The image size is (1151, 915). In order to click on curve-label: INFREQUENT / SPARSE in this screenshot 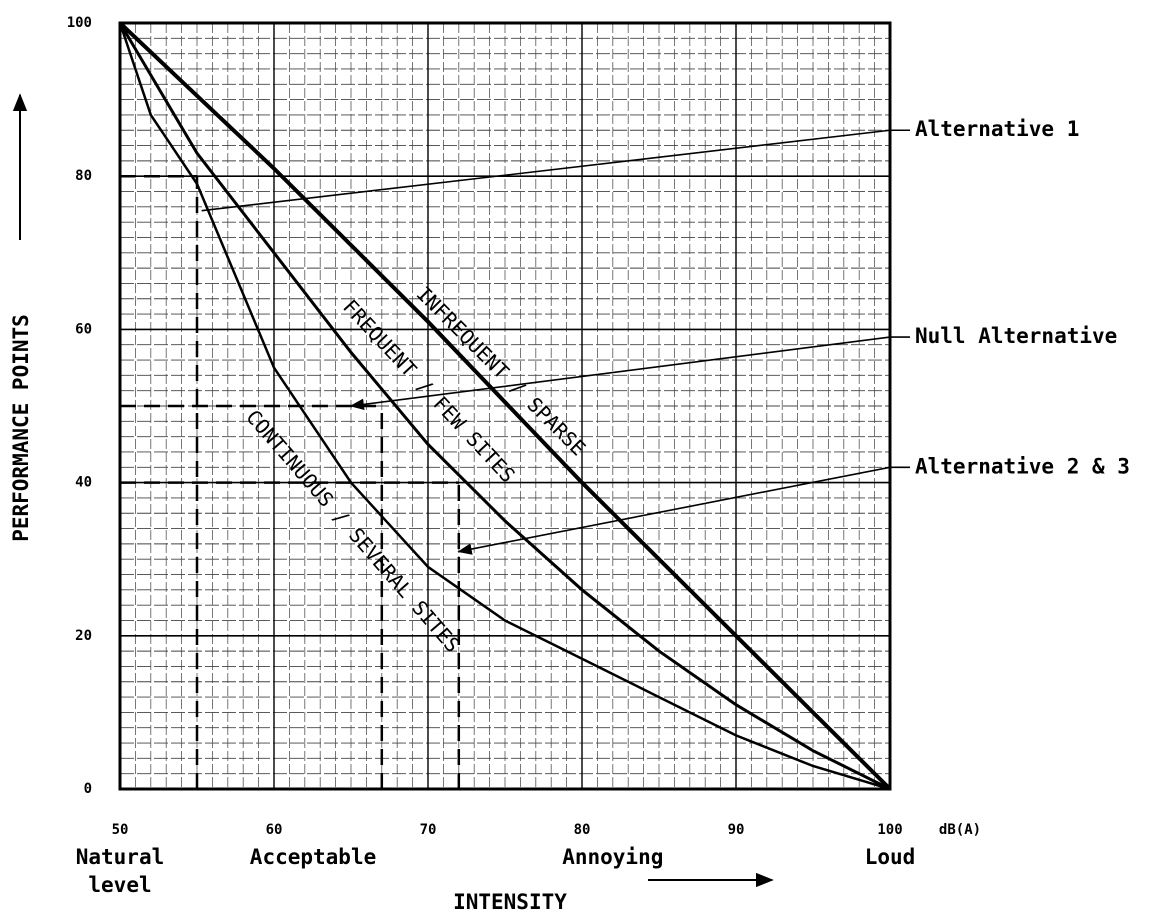, I will do `click(501, 371)`.